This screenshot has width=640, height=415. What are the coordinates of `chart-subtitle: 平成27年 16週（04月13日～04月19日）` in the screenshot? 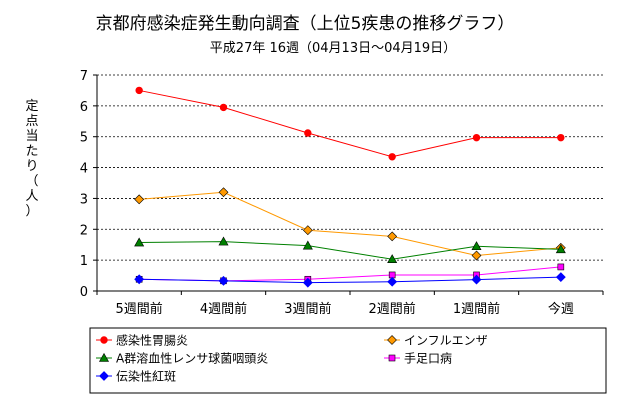 It's located at (333, 48).